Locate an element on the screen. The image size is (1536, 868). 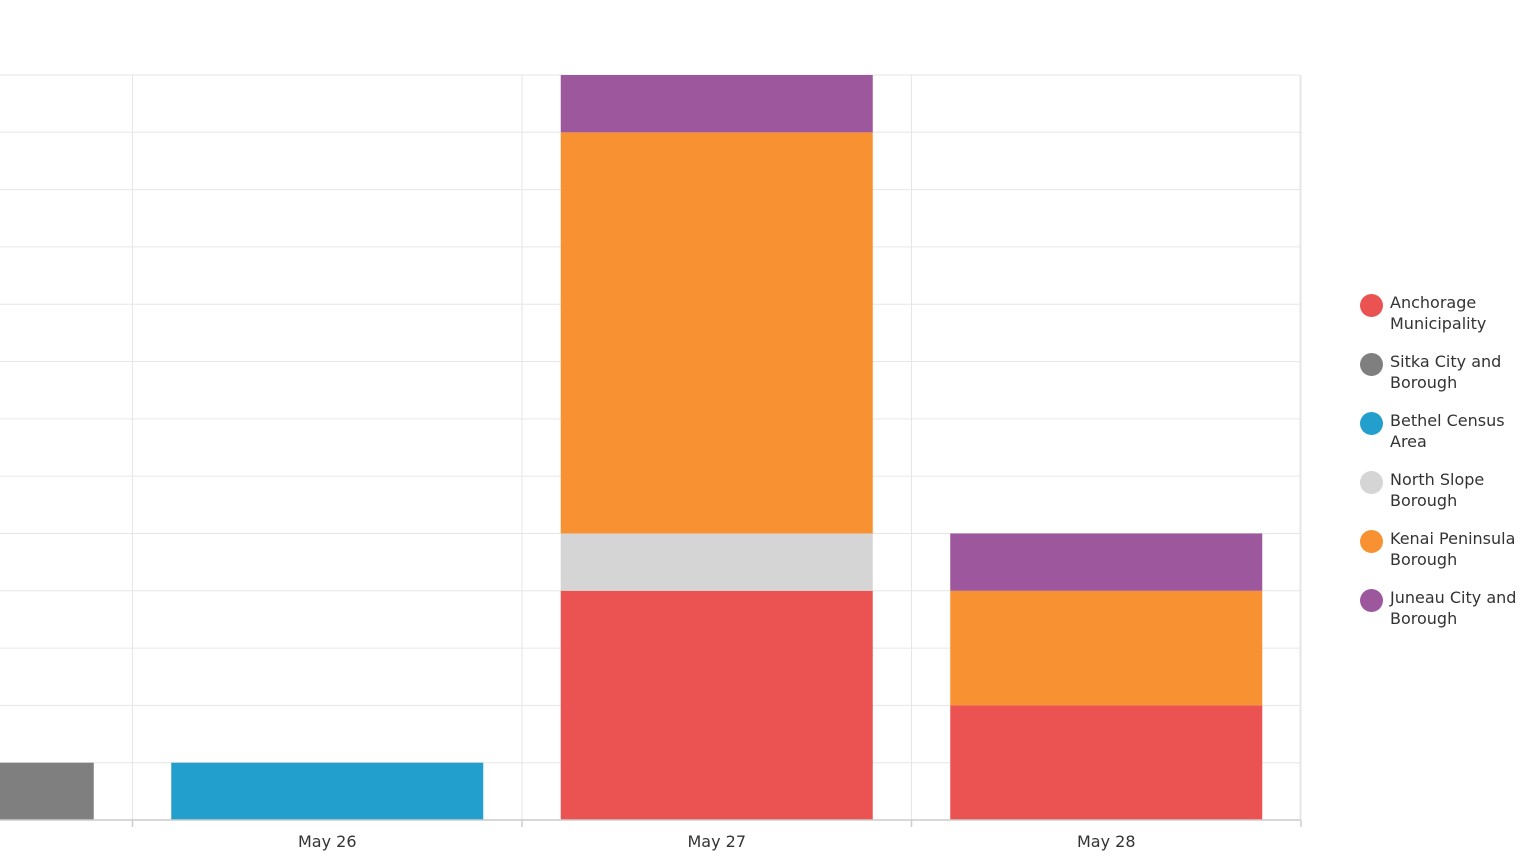
legend-label-kenai: Kenai Peninsula Borough is located at coordinates (1453, 549).